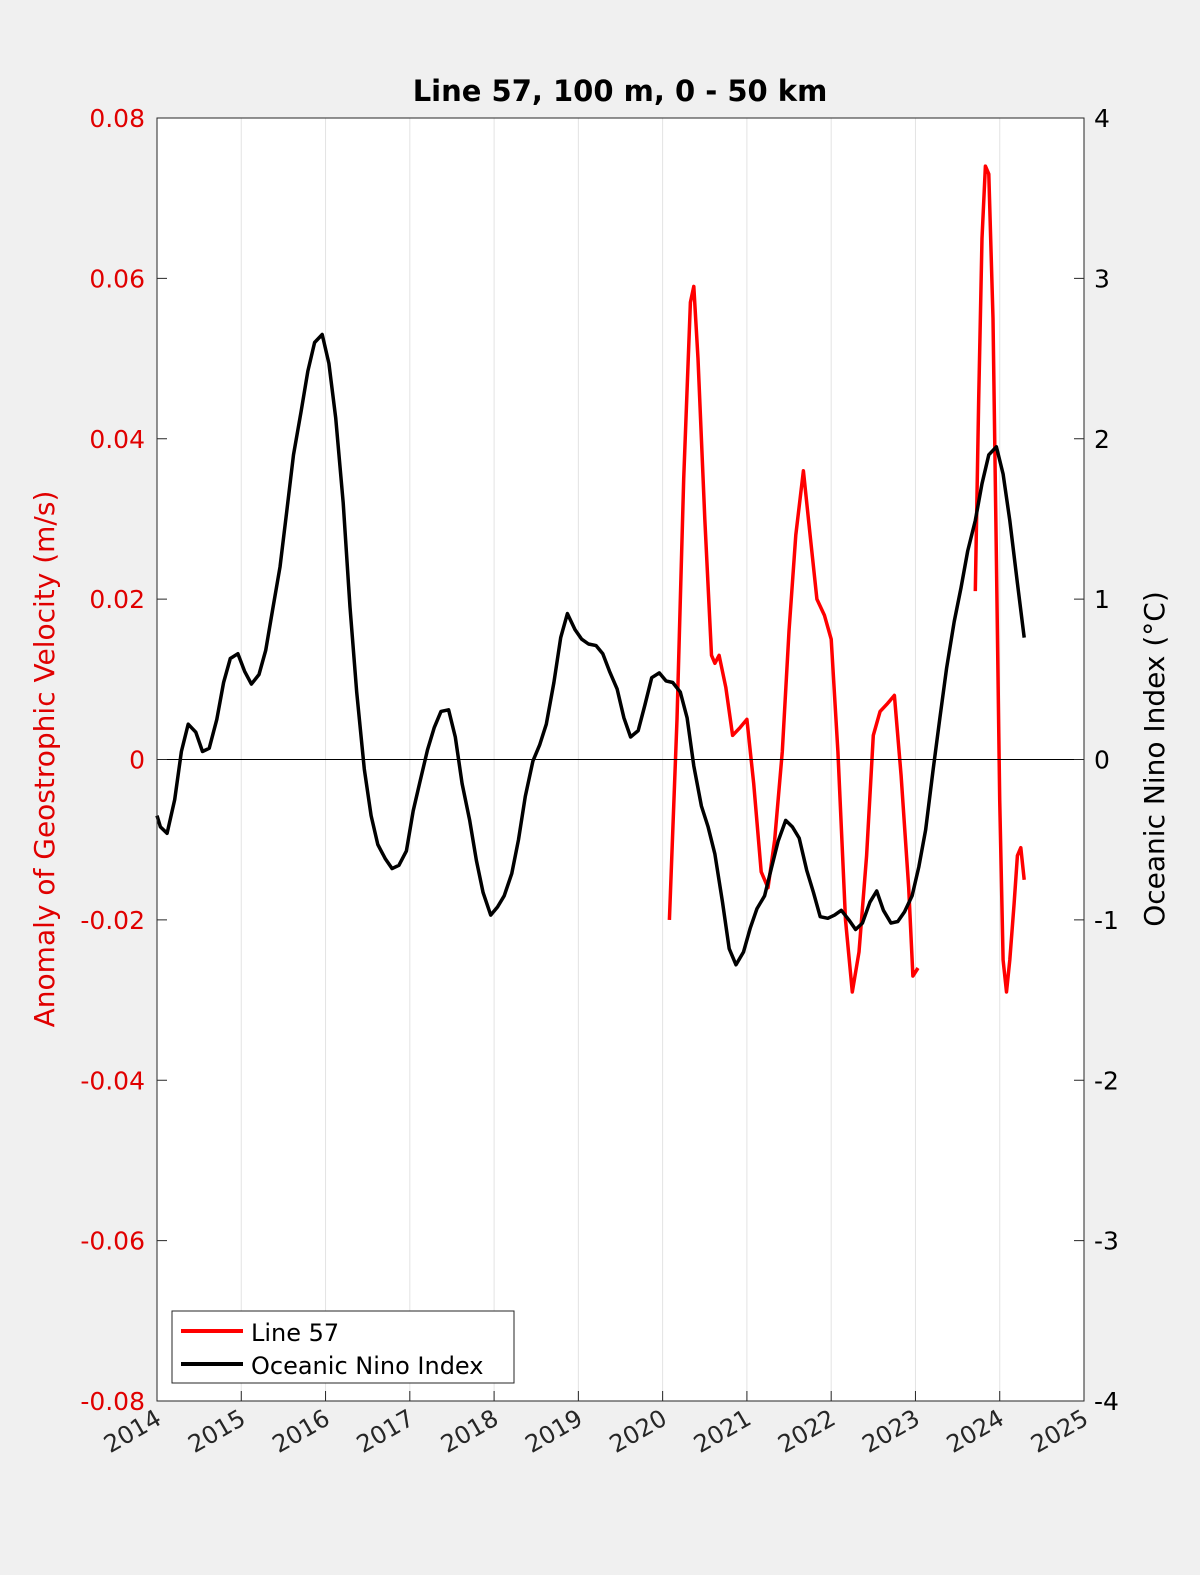  What do you see at coordinates (117, 278) in the screenshot?
I see `y-left-tick-label-0-06: 0.06` at bounding box center [117, 278].